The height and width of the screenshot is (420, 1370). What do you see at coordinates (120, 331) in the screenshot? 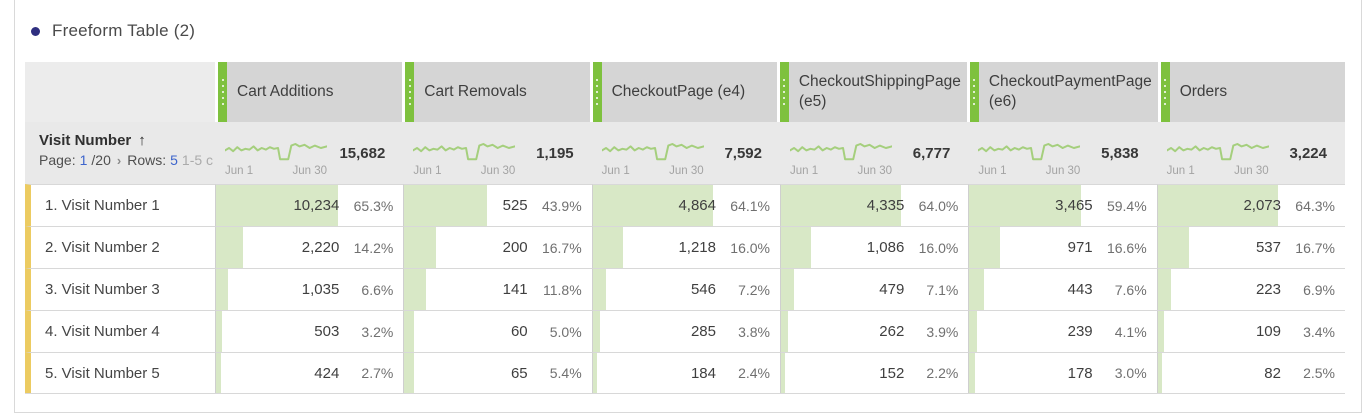
I see `dimension-row-label: 4. Visit Number 4` at bounding box center [120, 331].